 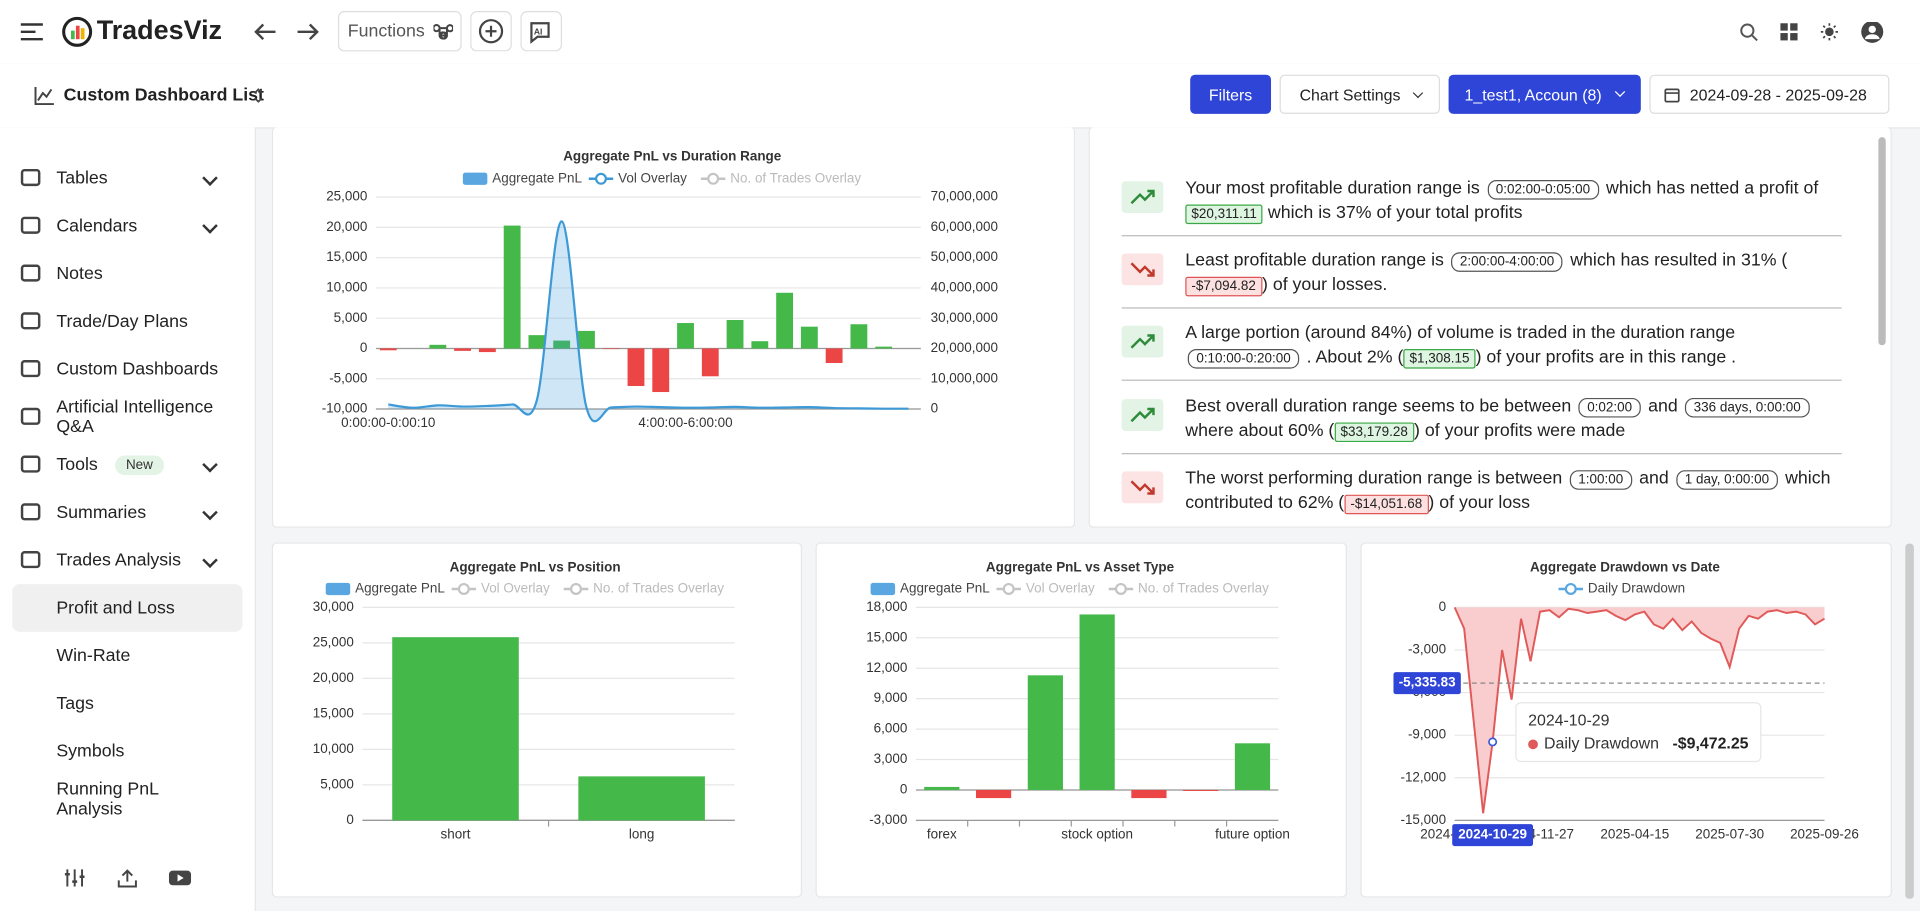 I want to click on text: ) of your profits were made, so click(x=1520, y=431).